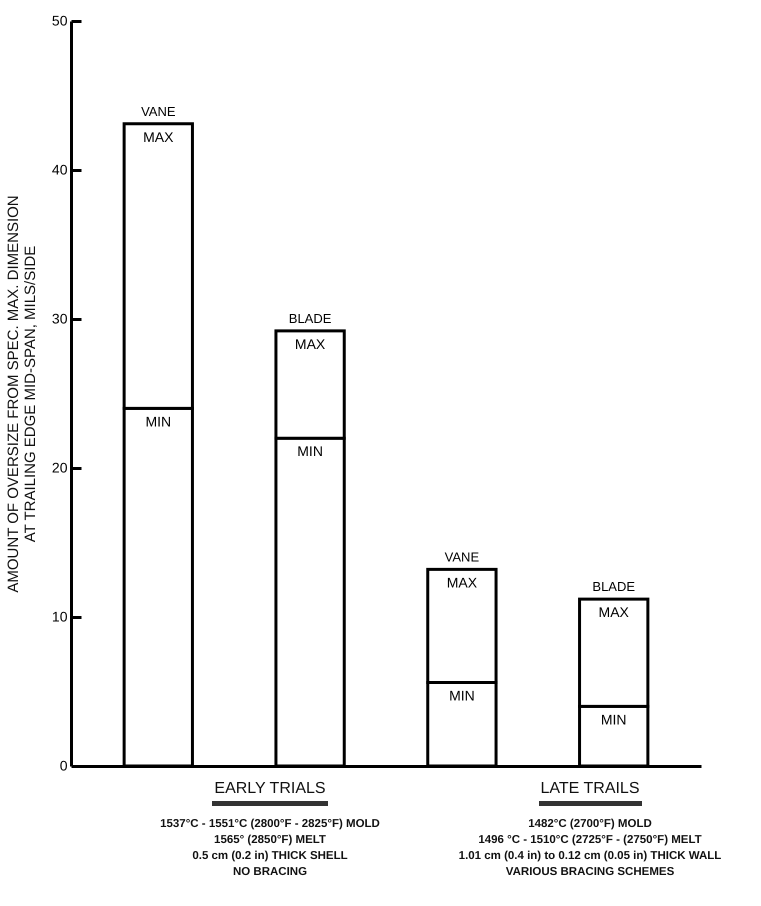 The width and height of the screenshot is (761, 906). I want to click on text: LATE TRAILS, so click(590, 792).